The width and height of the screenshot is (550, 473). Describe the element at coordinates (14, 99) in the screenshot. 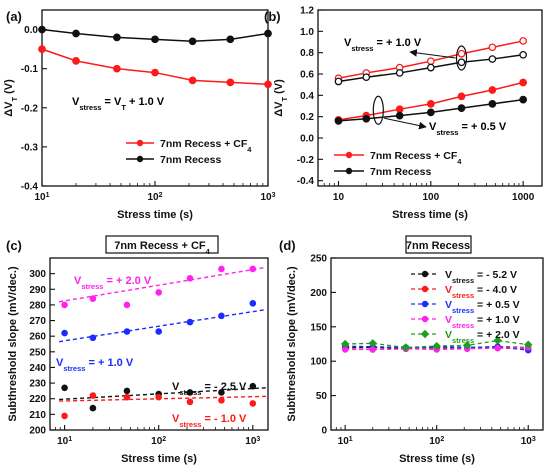

I see `y-axis-label-part: T` at that location.